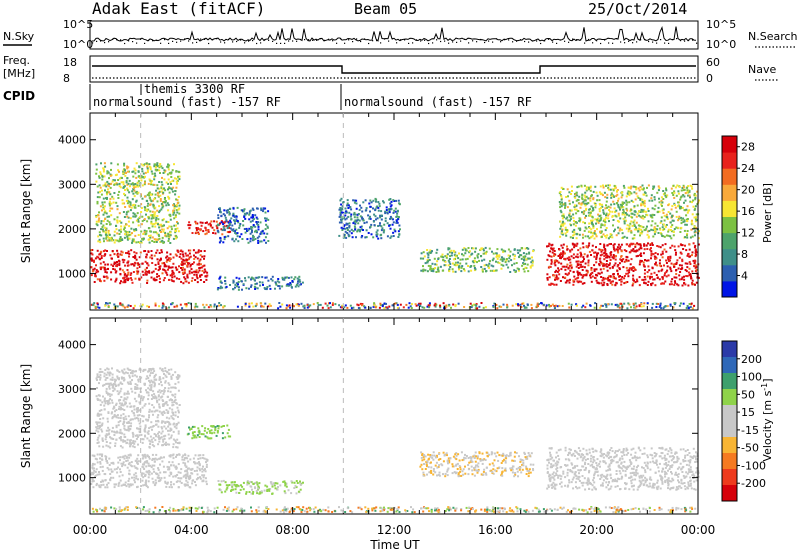 This screenshot has width=800, height=558. I want to click on freq-unit-label: [MHz], so click(19, 73).